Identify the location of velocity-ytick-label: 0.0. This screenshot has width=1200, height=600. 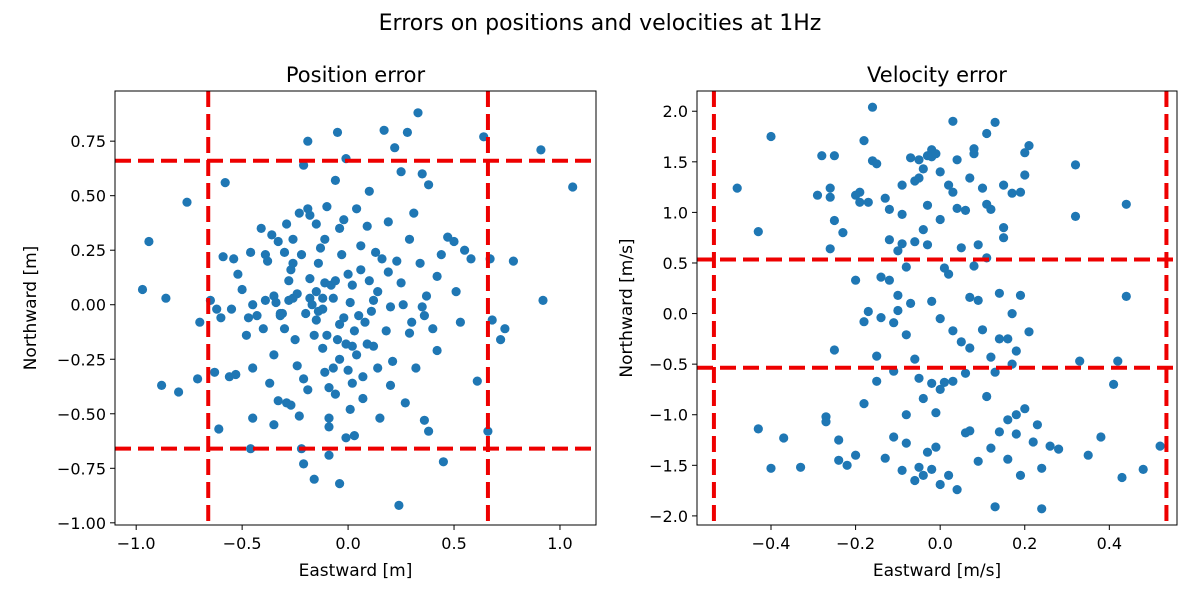
(675, 314).